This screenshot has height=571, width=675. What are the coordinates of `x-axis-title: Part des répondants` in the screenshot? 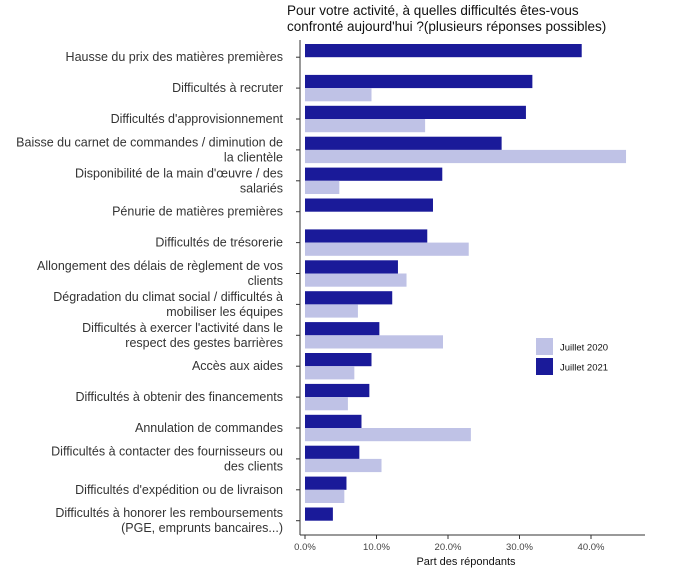 It's located at (466, 562).